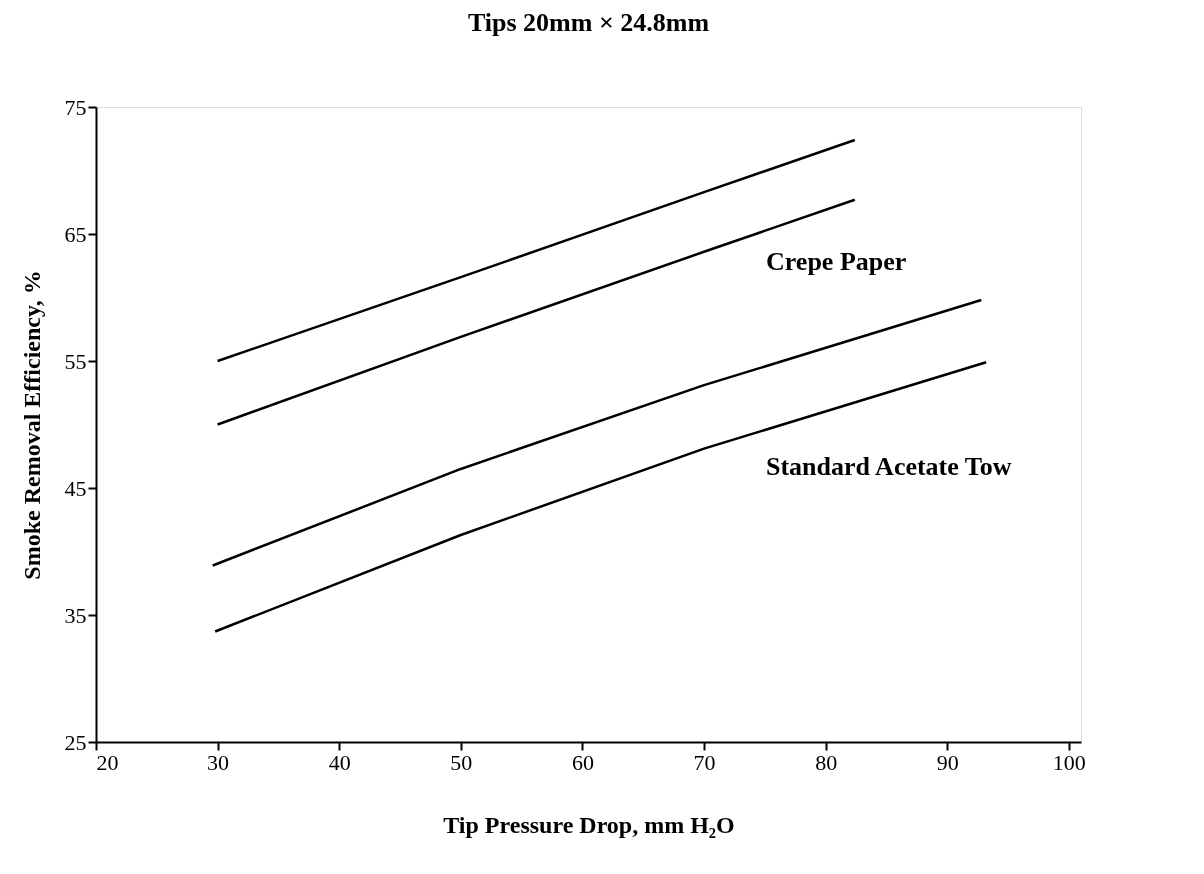 The width and height of the screenshot is (1204, 874). Describe the element at coordinates (826, 762) in the screenshot. I see `x-tick-label: 80` at that location.